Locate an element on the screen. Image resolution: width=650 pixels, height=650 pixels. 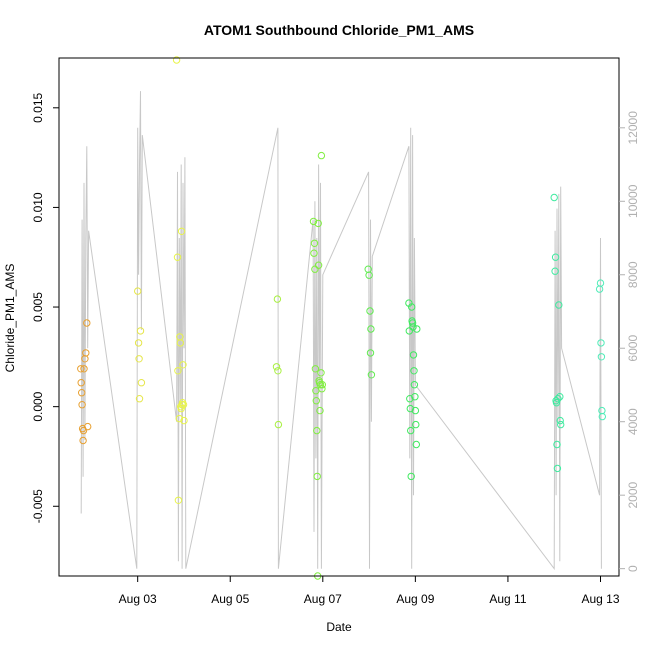
y2-tick-label: 4000 is located at coordinates (633, 421).